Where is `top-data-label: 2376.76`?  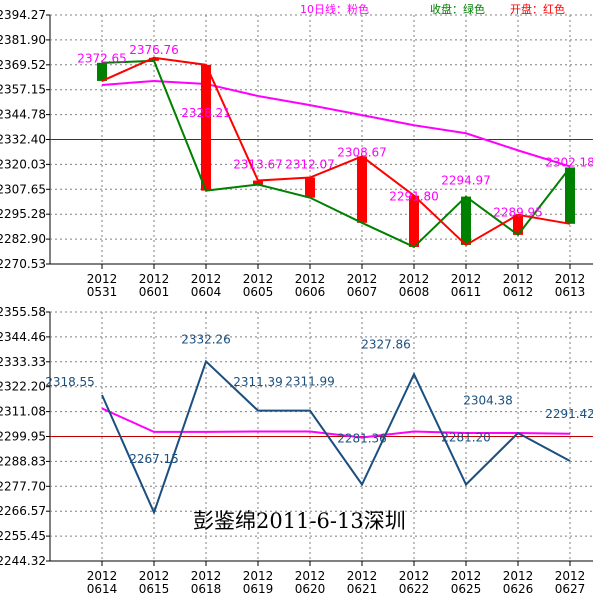 top-data-label: 2376.76 is located at coordinates (154, 50).